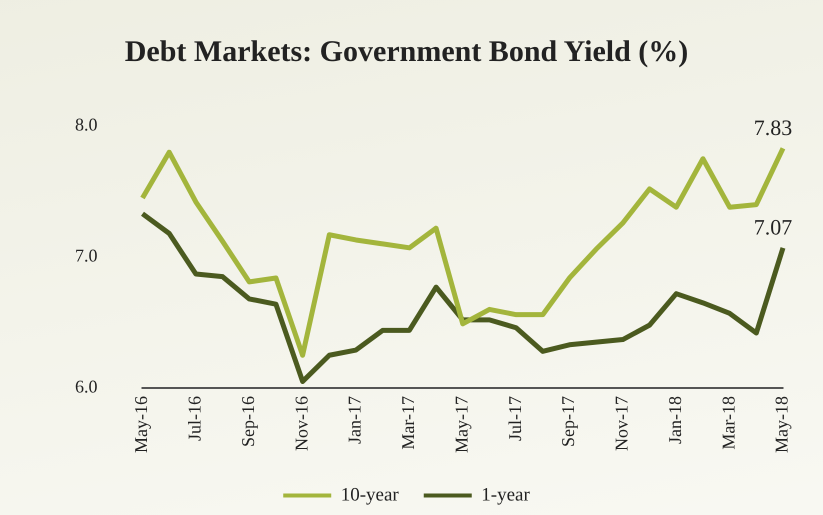  What do you see at coordinates (301, 424) in the screenshot?
I see `x-tick-label: Nov-16` at bounding box center [301, 424].